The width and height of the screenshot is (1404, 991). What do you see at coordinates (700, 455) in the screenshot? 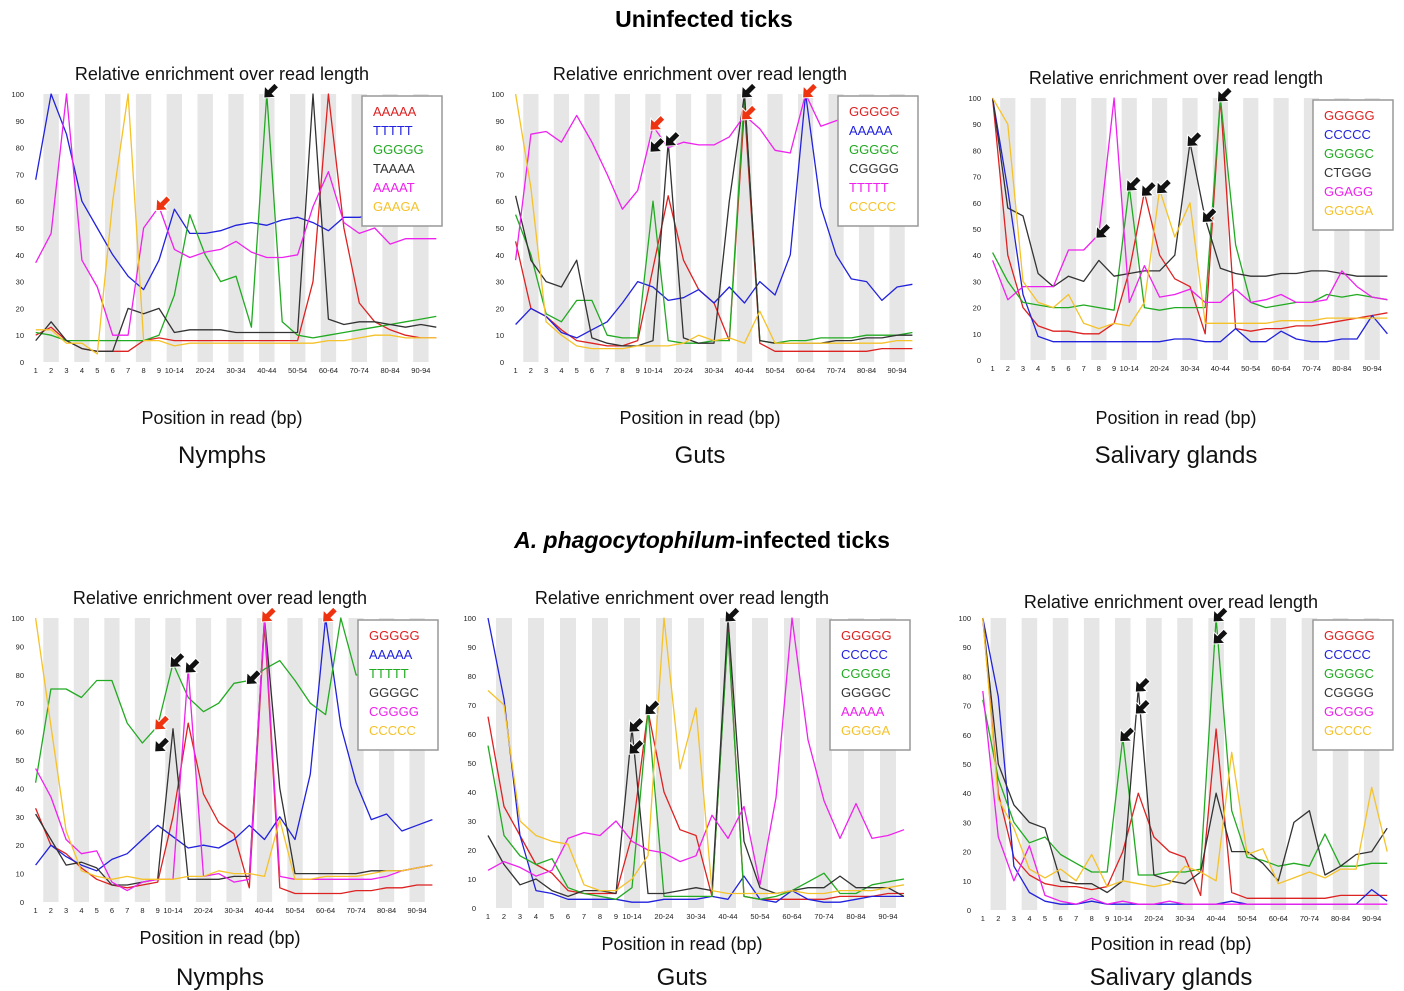
I see `panel-caption: Guts` at bounding box center [700, 455].